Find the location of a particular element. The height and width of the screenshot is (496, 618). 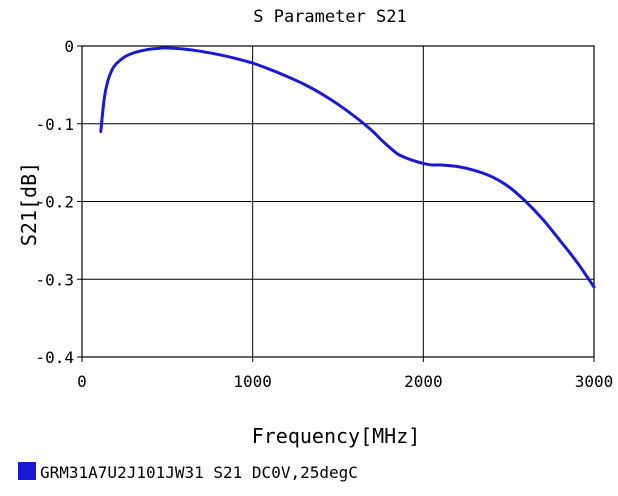

y-tick-label: 0 is located at coordinates (69, 46).